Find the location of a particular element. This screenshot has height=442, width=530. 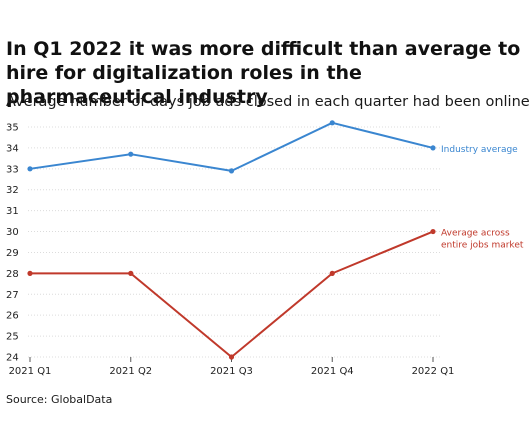

y-tick-label: 33 is located at coordinates (12, 169).